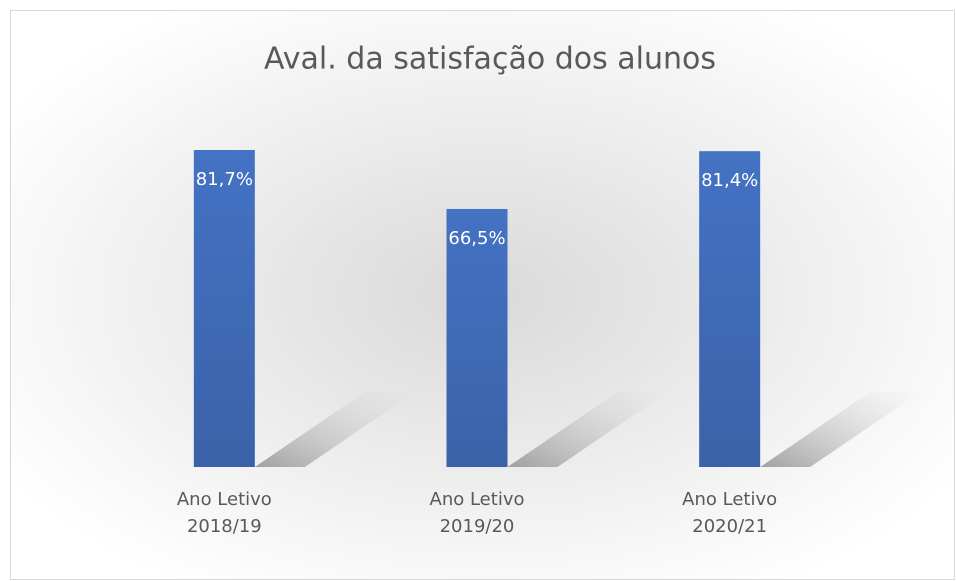 Image resolution: width=956 pixels, height=581 pixels. What do you see at coordinates (224, 179) in the screenshot?
I see `data-label: 81,7%` at bounding box center [224, 179].